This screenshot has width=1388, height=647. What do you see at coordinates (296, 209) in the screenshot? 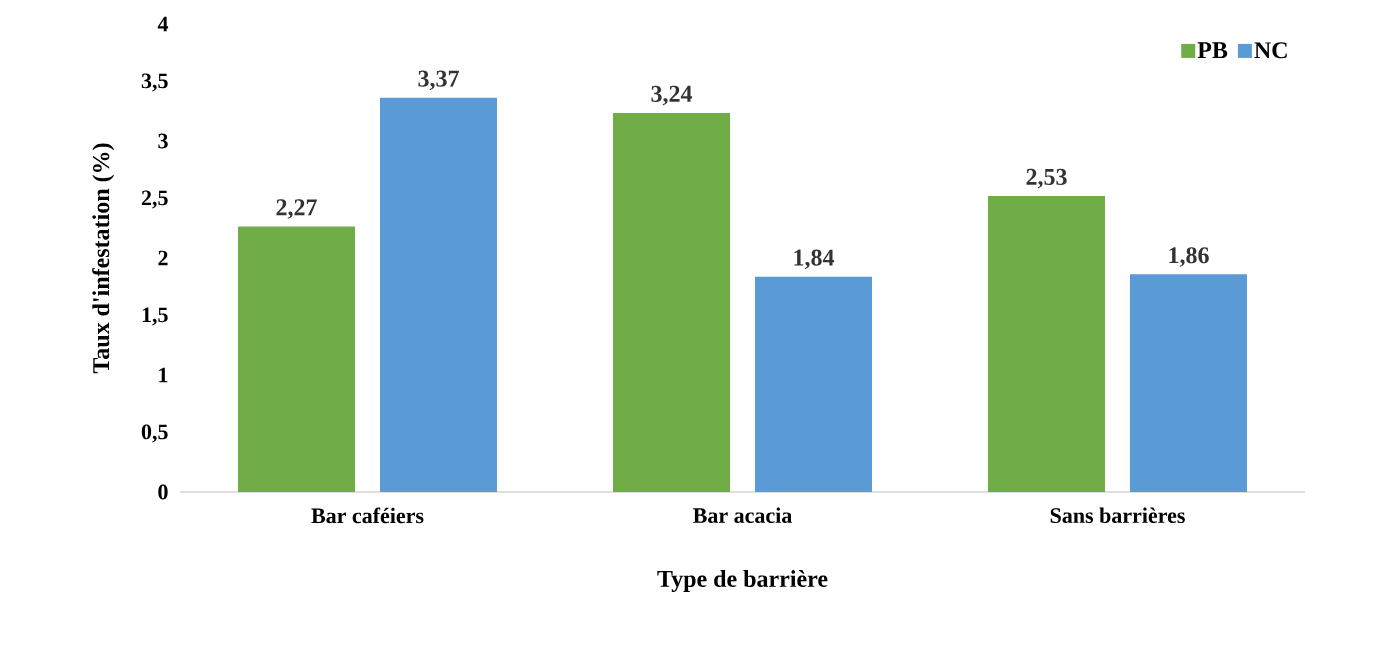
I see `data-label: 2,27` at bounding box center [296, 209].